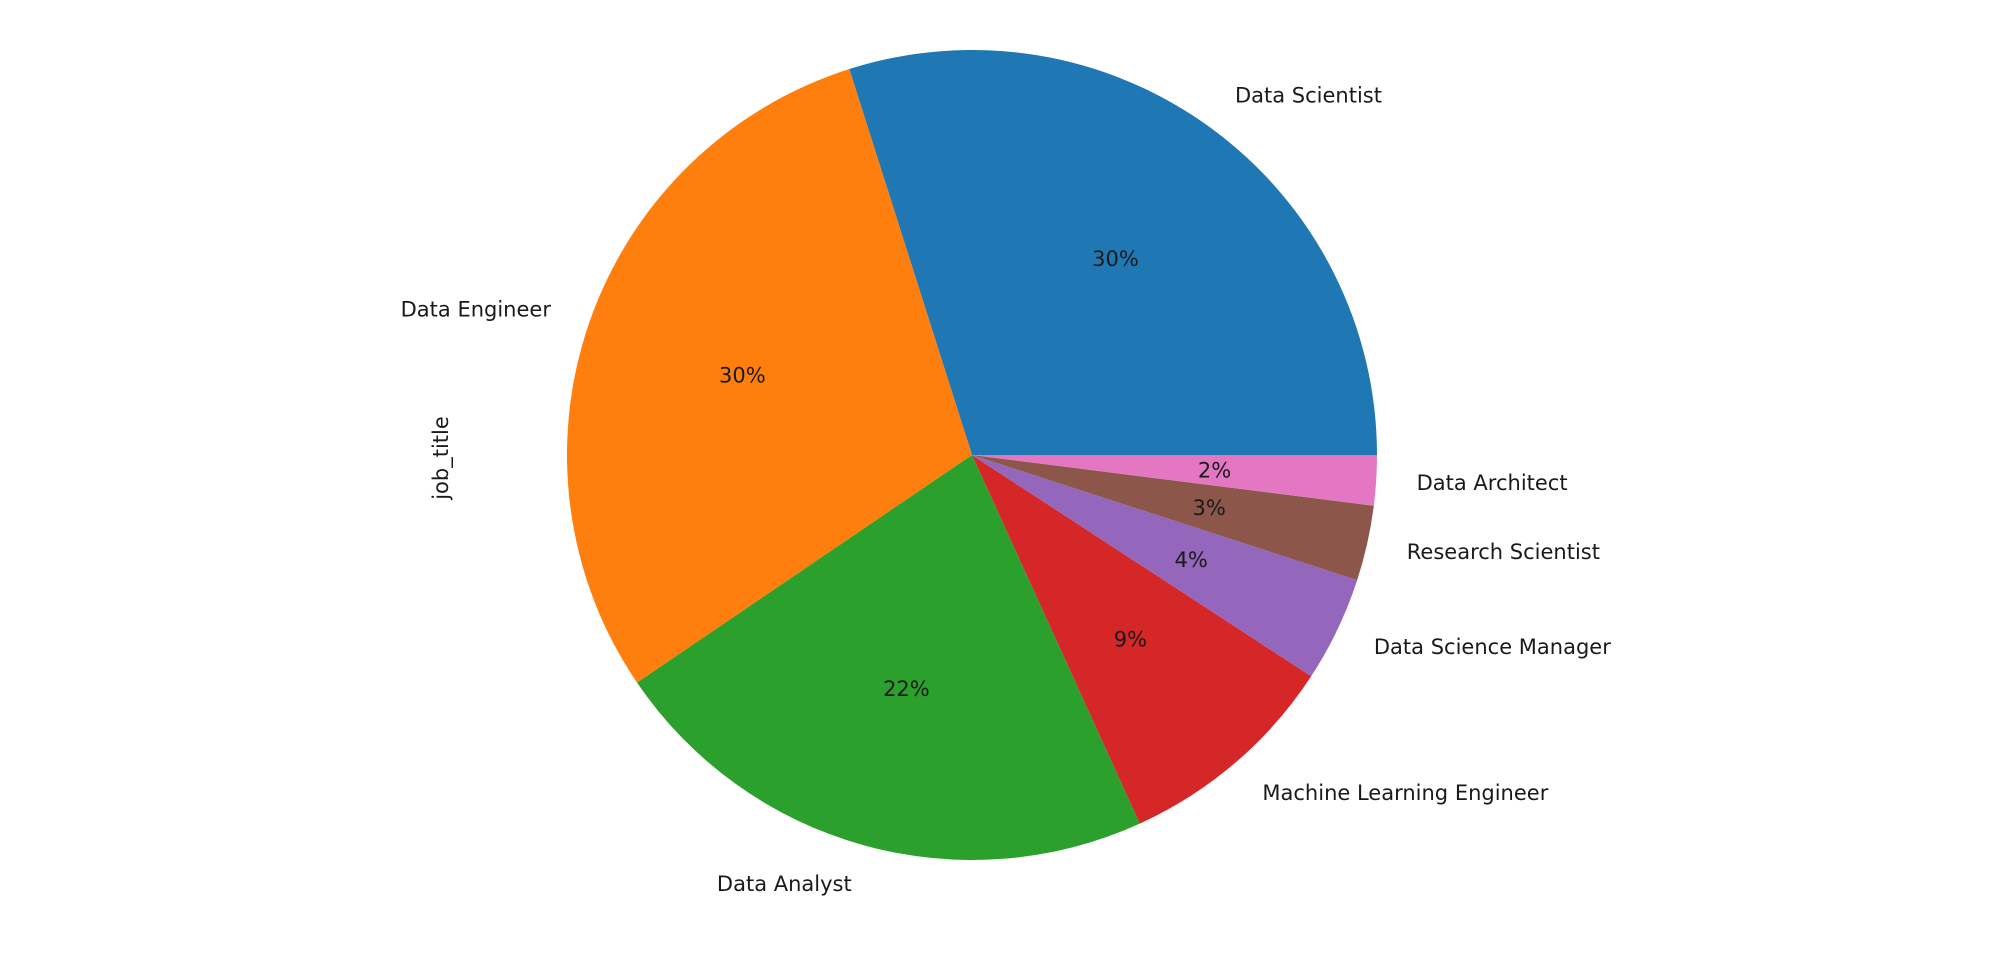  What do you see at coordinates (1214, 470) in the screenshot?
I see `pct-label-data-architect: 2%` at bounding box center [1214, 470].